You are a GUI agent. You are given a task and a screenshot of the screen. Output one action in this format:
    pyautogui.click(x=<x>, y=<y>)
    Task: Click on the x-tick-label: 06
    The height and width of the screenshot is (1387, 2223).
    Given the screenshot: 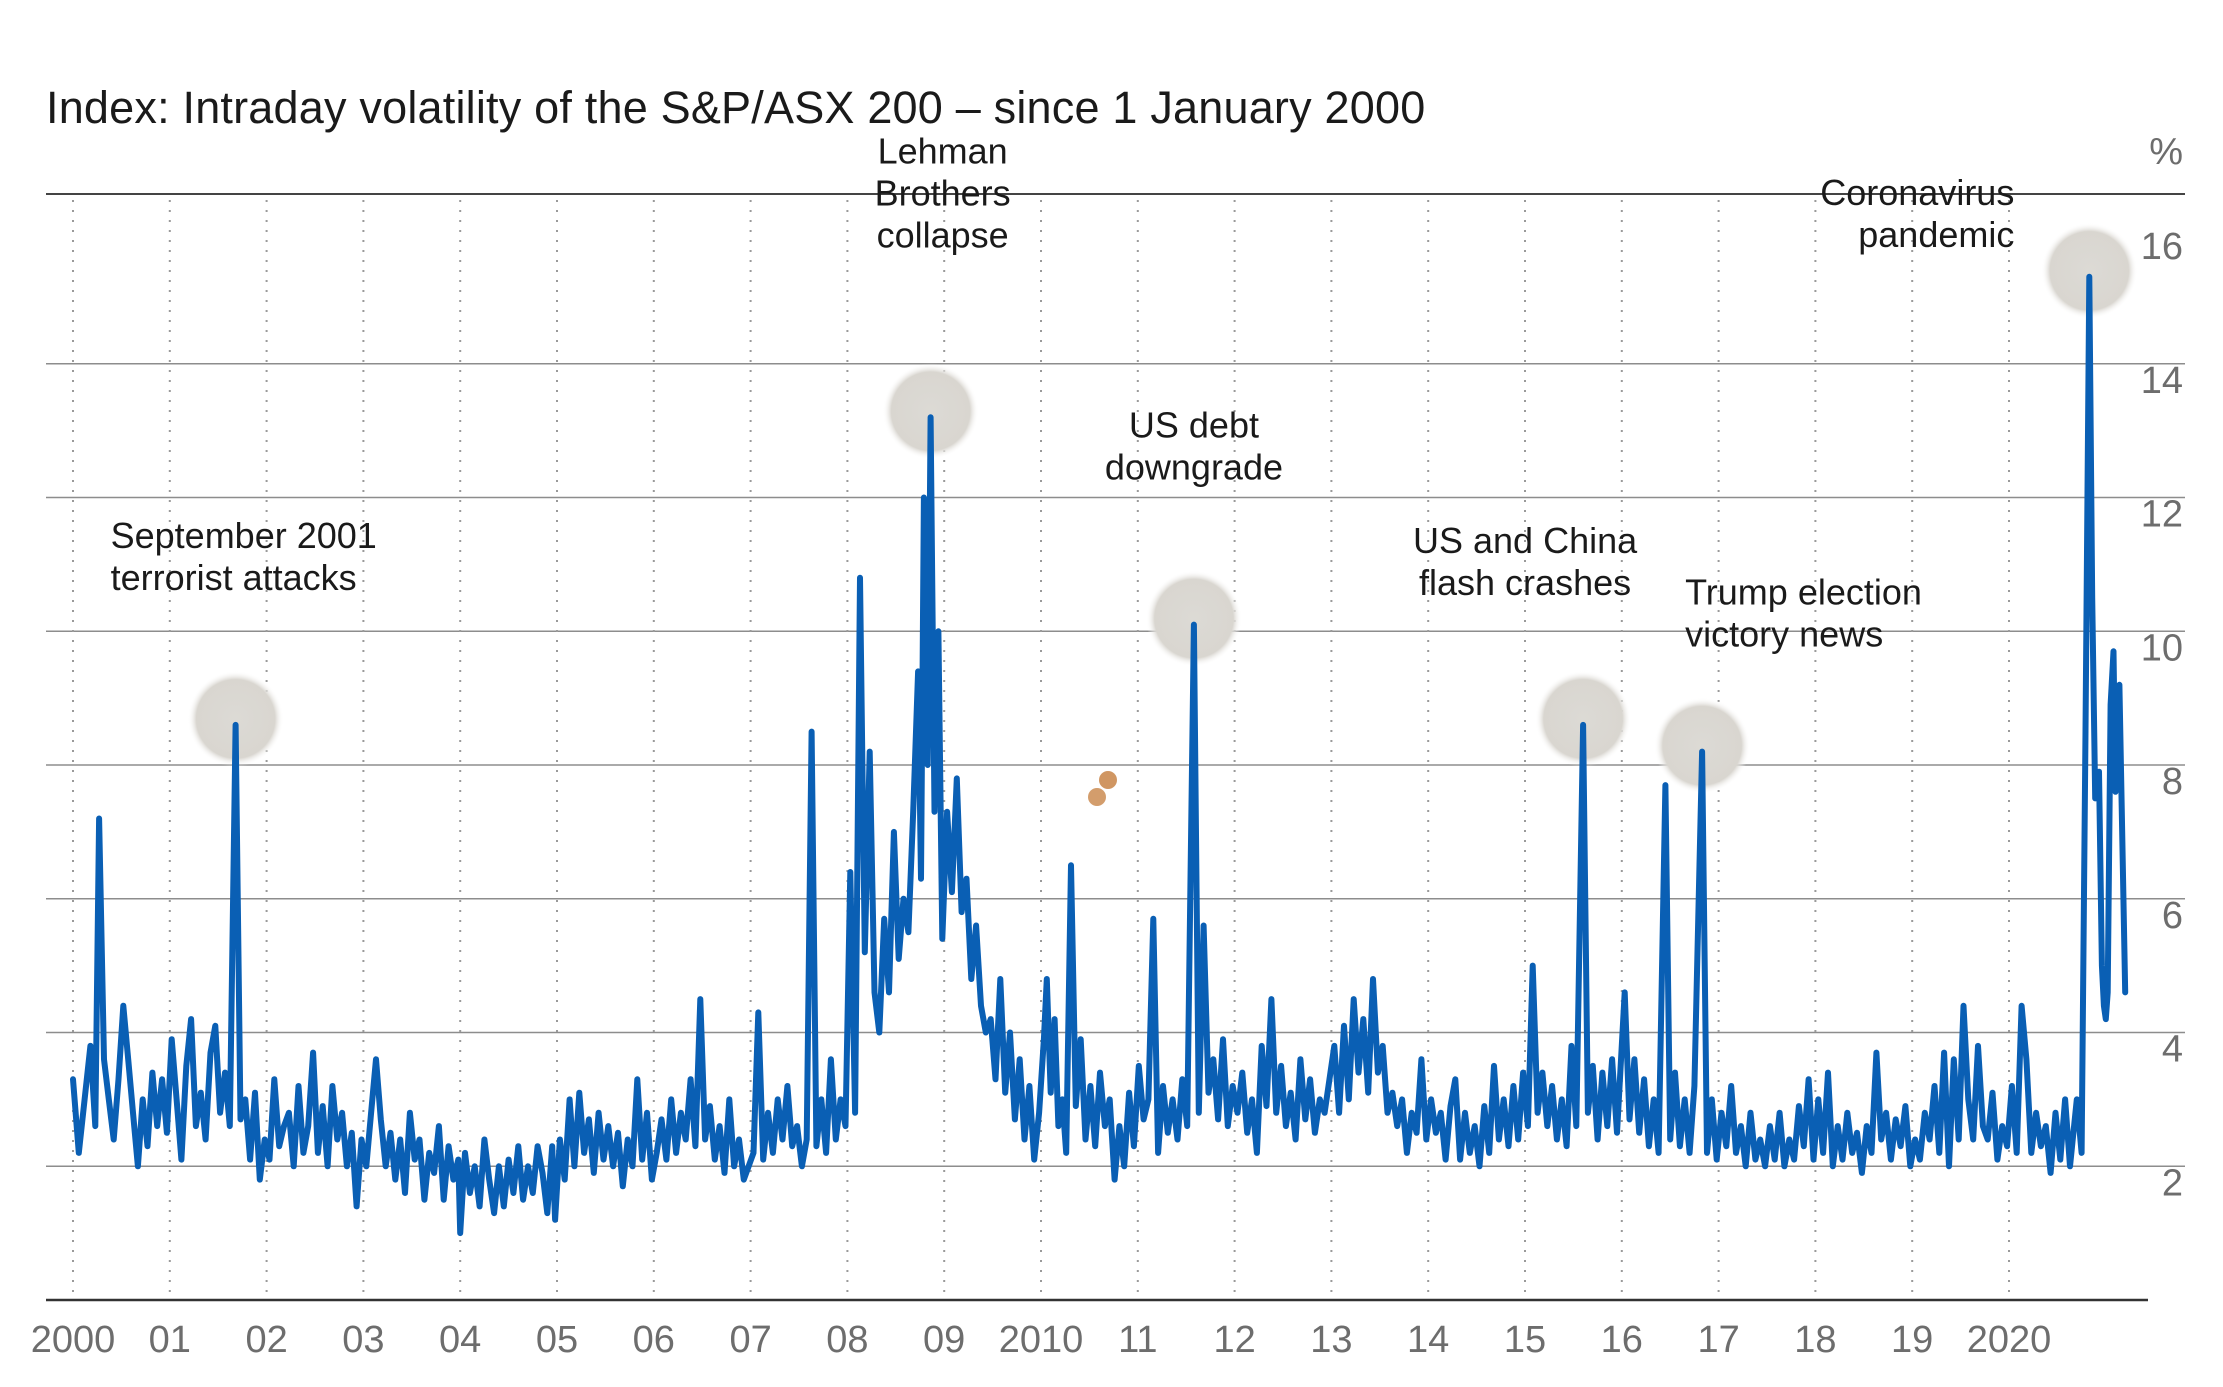 What is the action you would take?
    pyautogui.click(x=654, y=1340)
    